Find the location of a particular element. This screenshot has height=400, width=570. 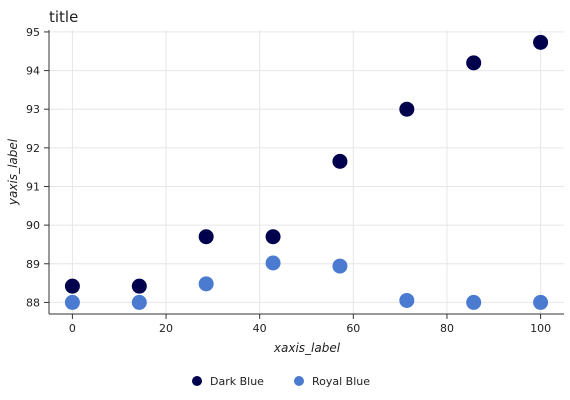

series-royal-blue is located at coordinates (306, 282).